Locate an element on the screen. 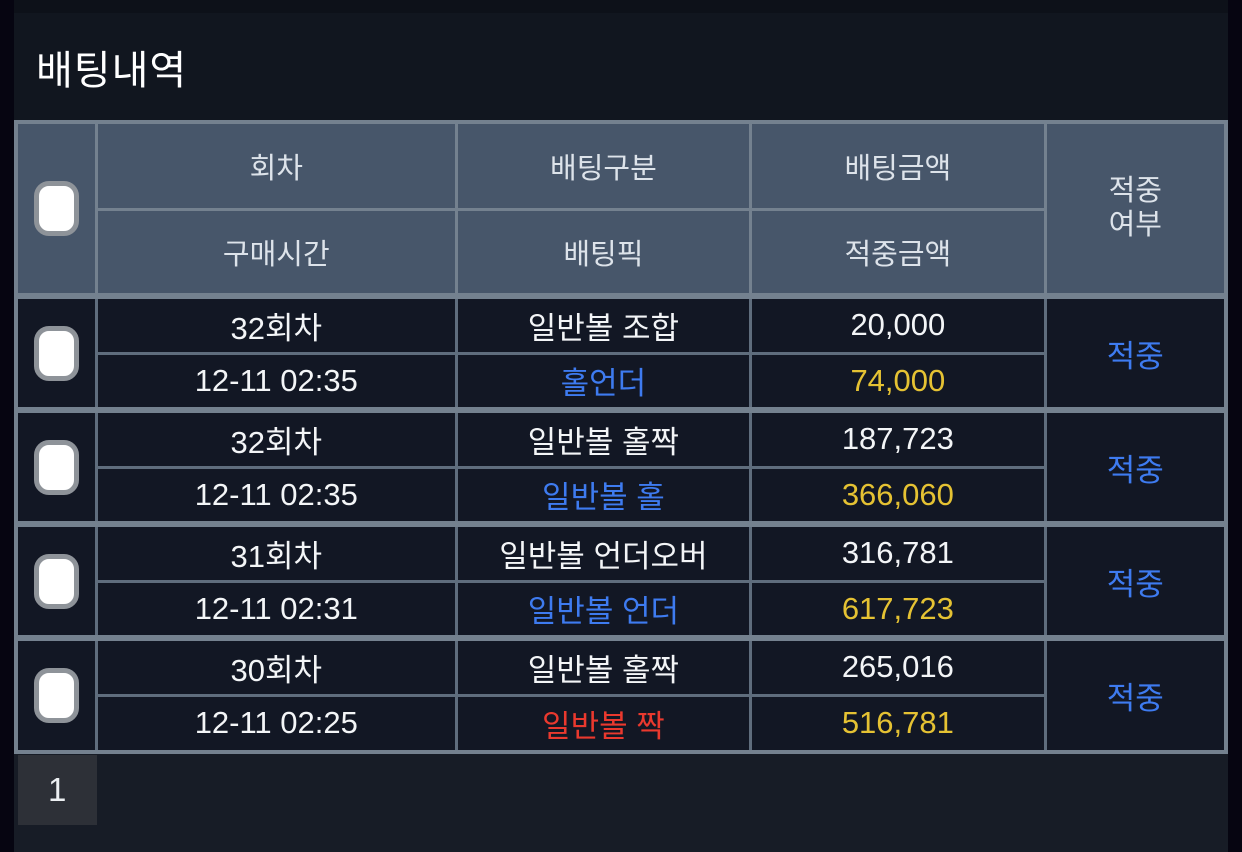  select-all-checkbox is located at coordinates (56, 208).